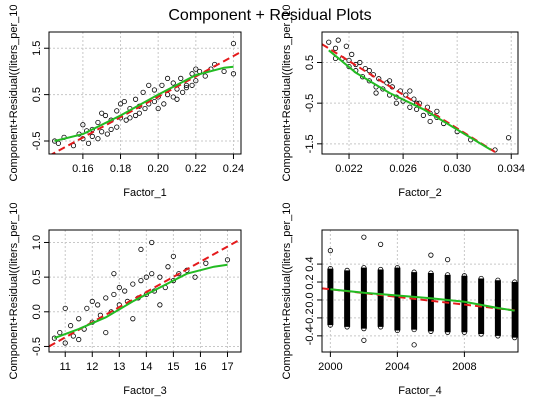 The height and width of the screenshot is (412, 540). What do you see at coordinates (403, 169) in the screenshot?
I see `x-tick-label: 0.026` at bounding box center [403, 169].